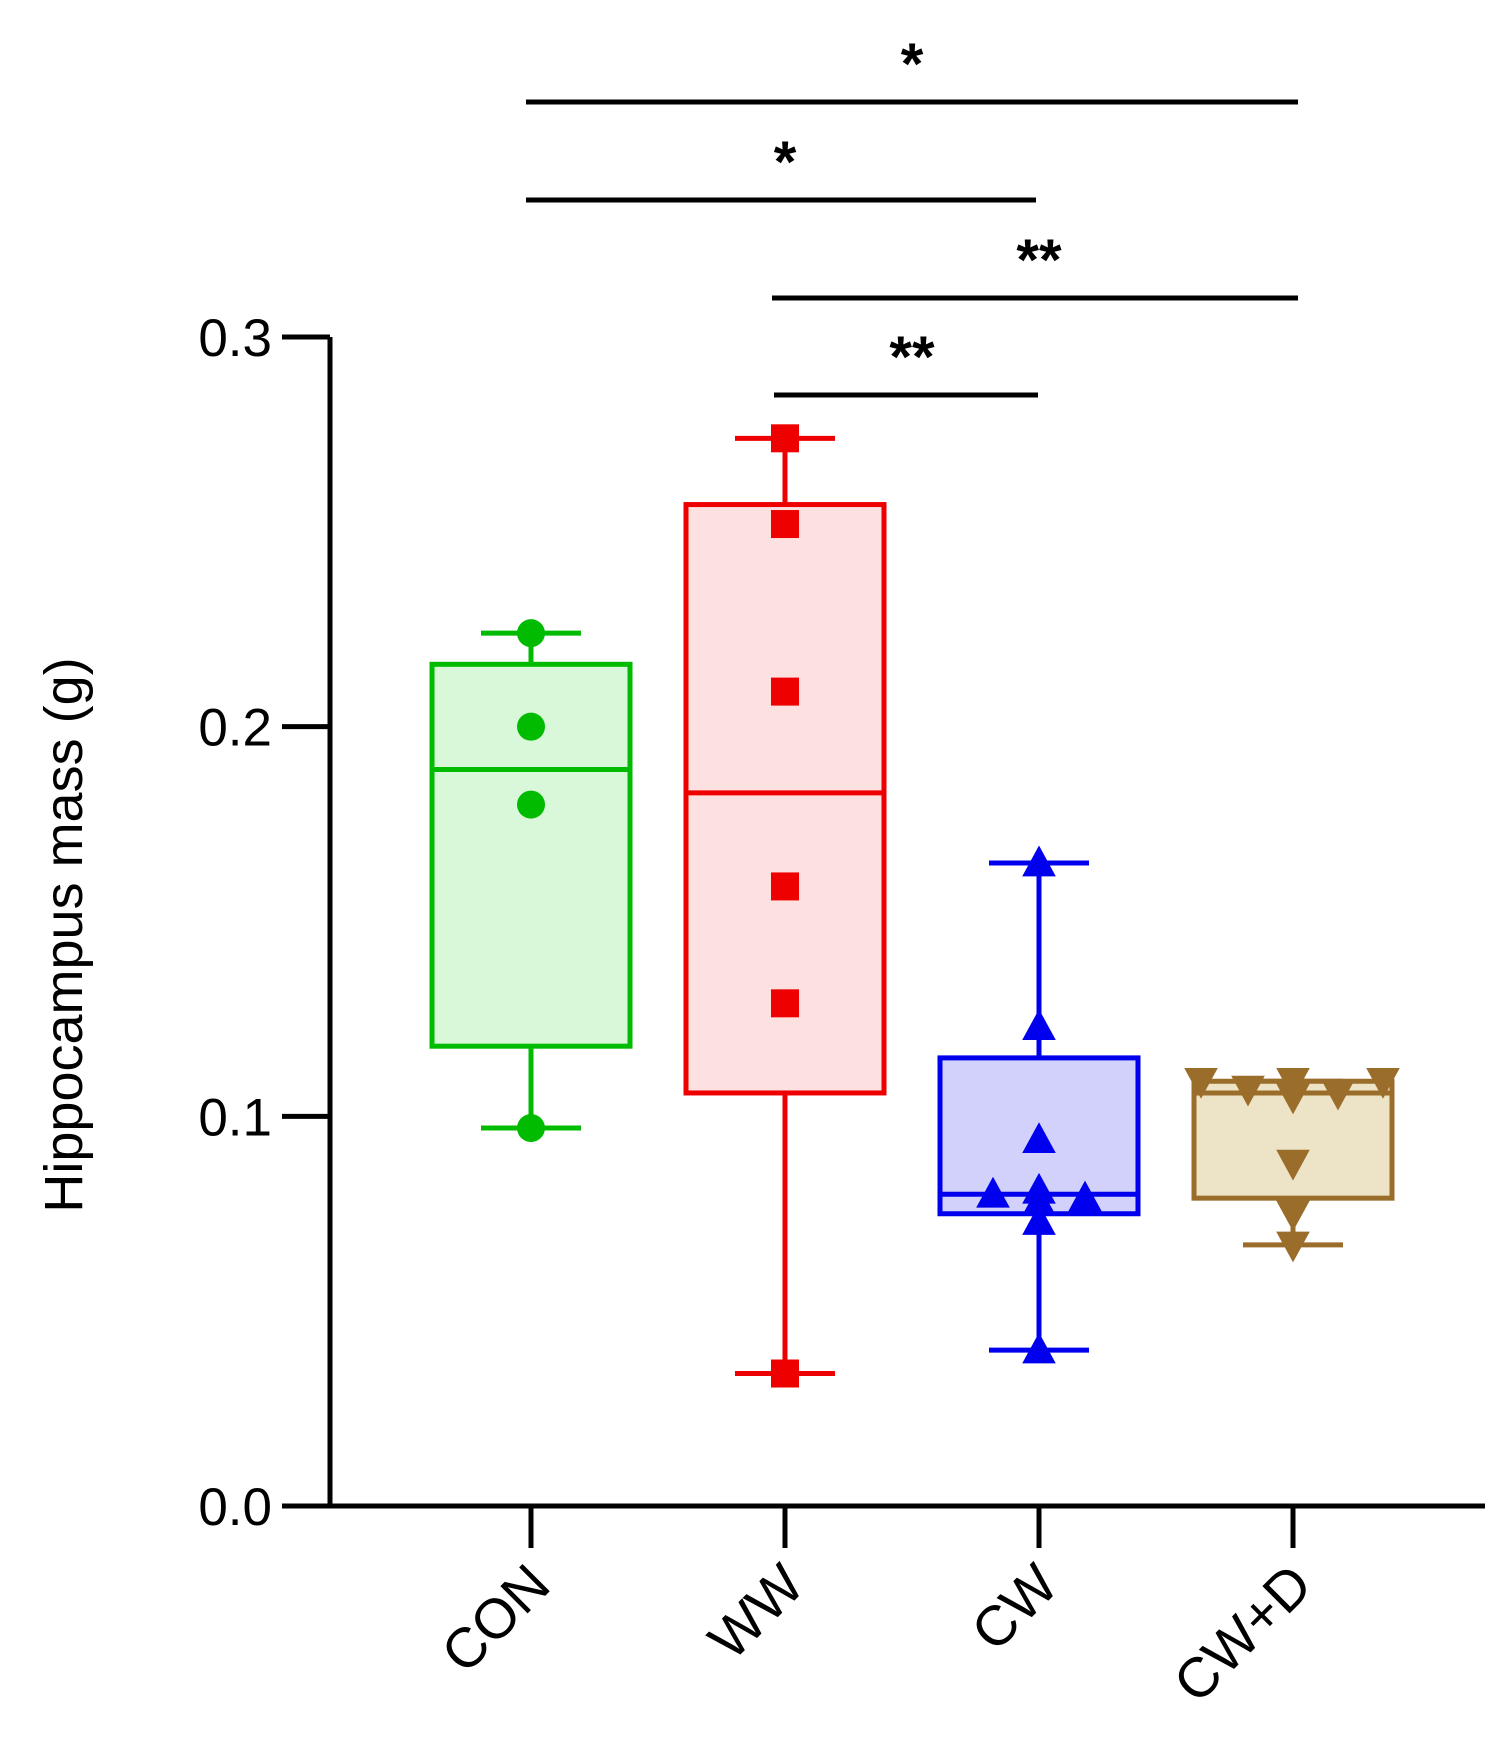  Describe the element at coordinates (1242, 1633) in the screenshot. I see `x-tick-label: CW+D` at that location.